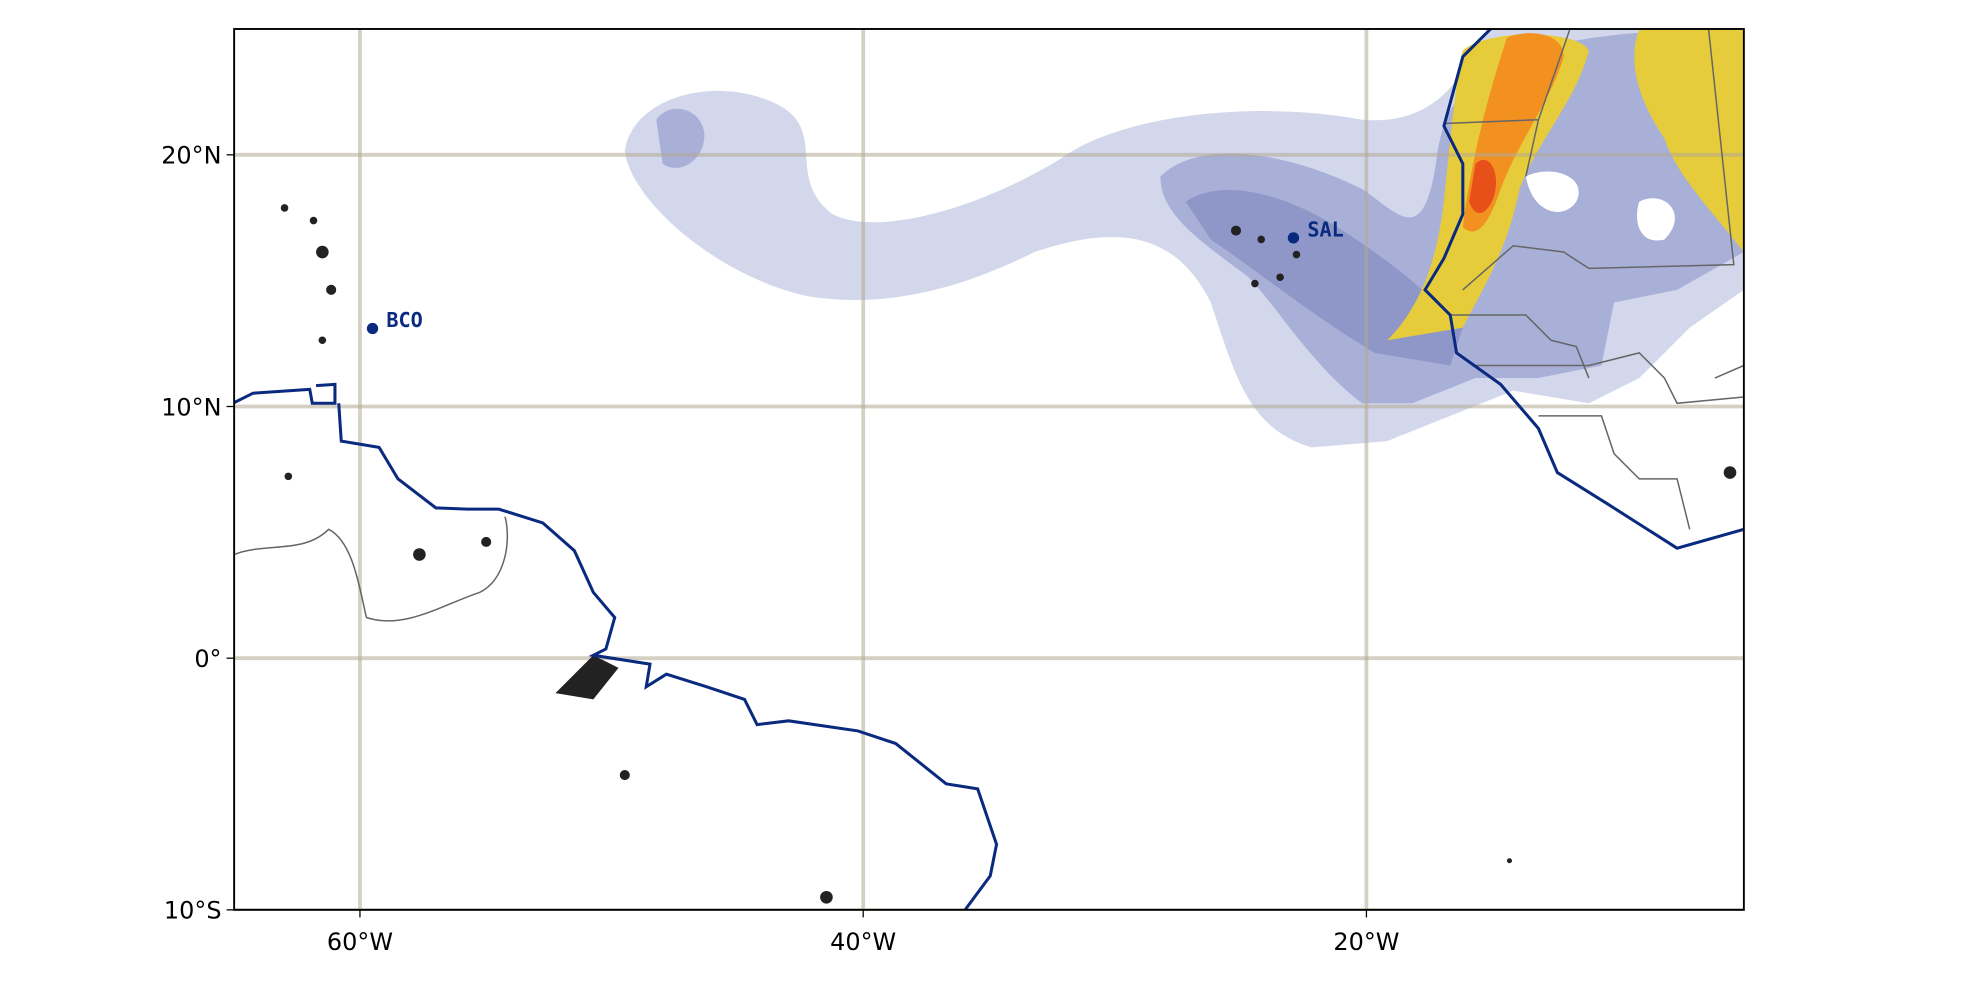 The width and height of the screenshot is (1978, 988). What do you see at coordinates (360, 942) in the screenshot?
I see `x-tick-label: 60°W` at bounding box center [360, 942].